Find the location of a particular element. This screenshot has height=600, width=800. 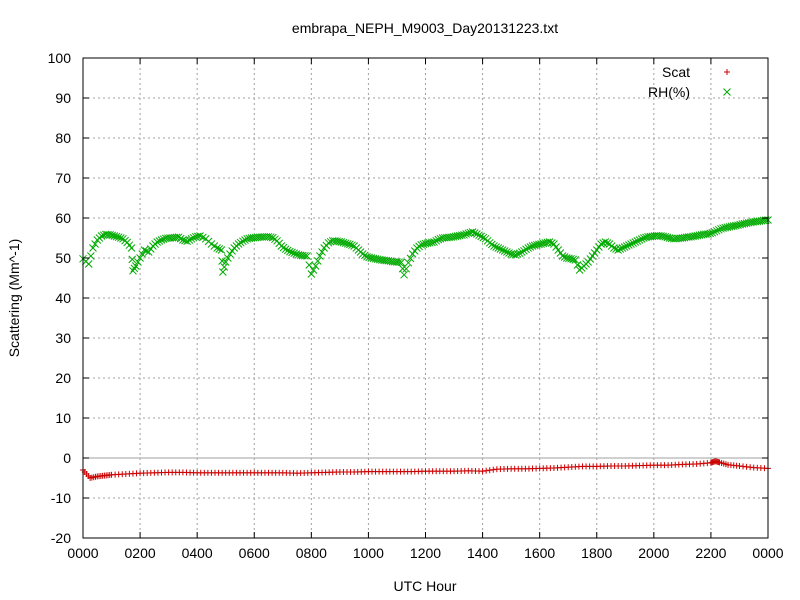

y-tick-label: 50 is located at coordinates (63, 258).